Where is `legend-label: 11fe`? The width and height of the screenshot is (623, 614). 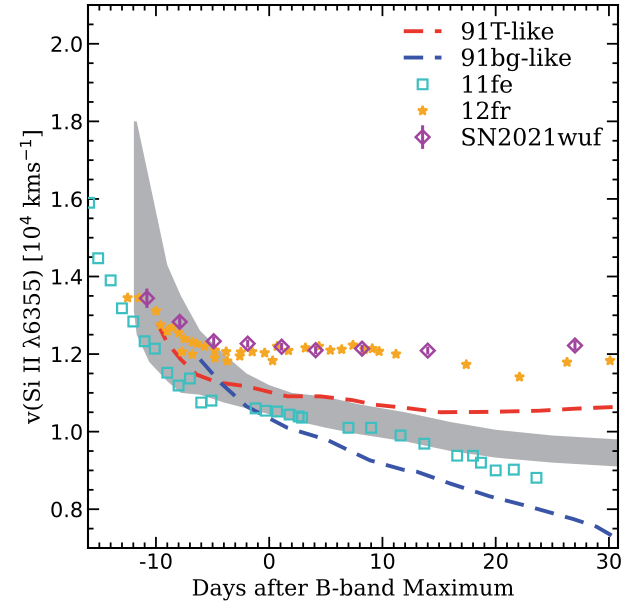
legend-label: 11fe is located at coordinates (487, 83).